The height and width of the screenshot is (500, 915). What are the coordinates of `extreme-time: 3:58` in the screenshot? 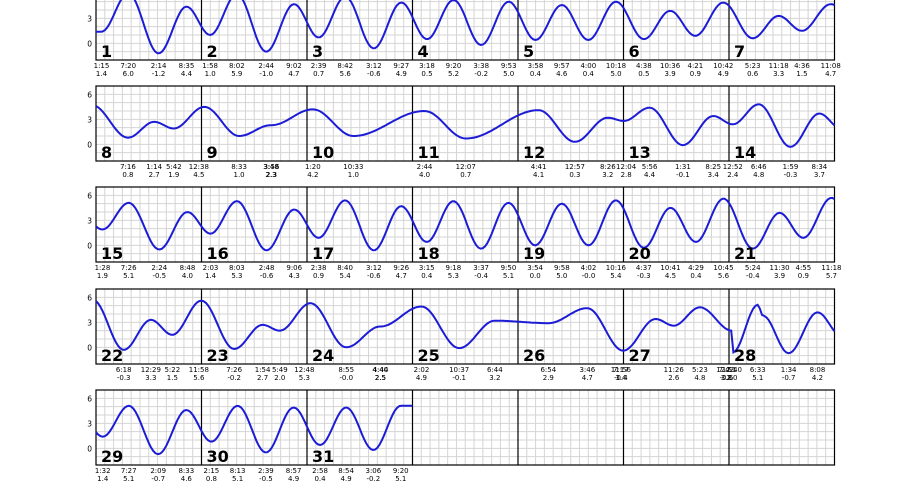 It's located at (536, 66).